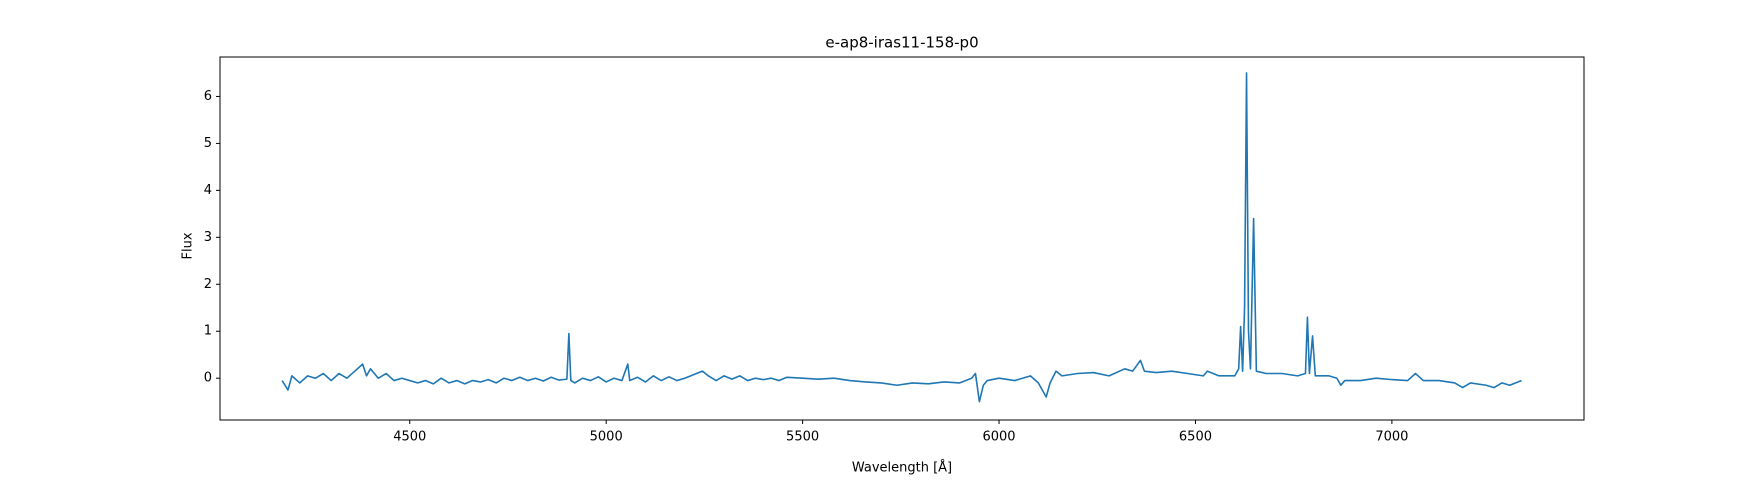 This screenshot has height=480, width=1751. Describe the element at coordinates (1391, 437) in the screenshot. I see `x-tick-label: 7000` at that location.